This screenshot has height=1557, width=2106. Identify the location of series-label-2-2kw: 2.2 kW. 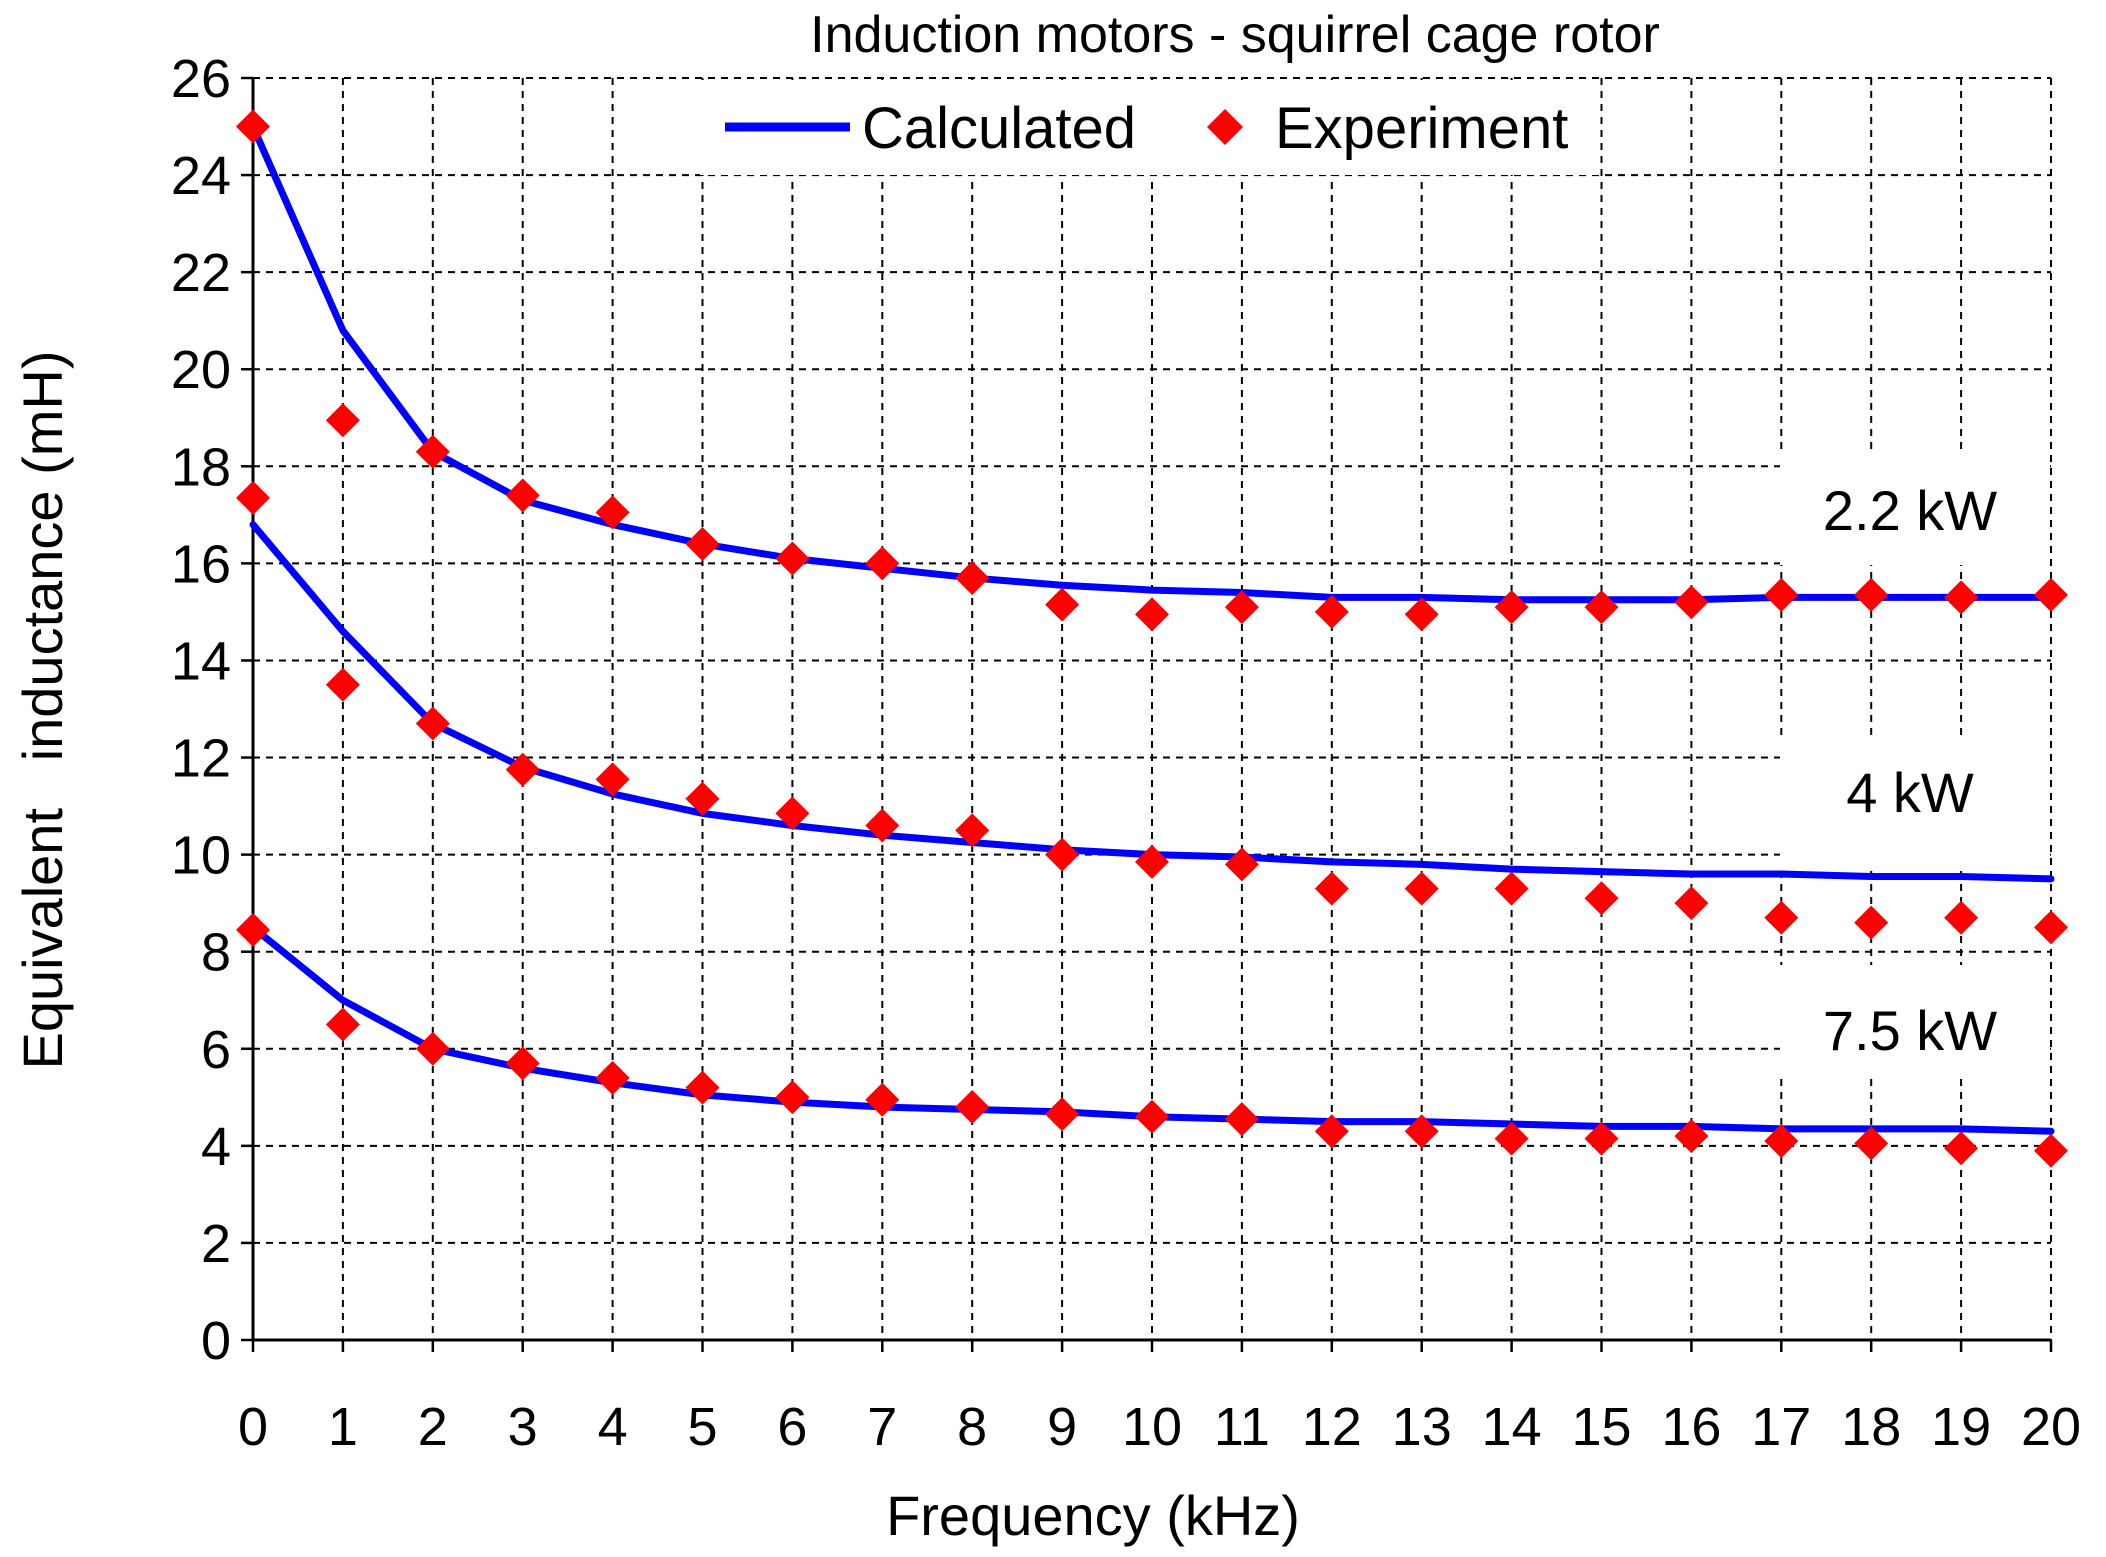
(1910, 510).